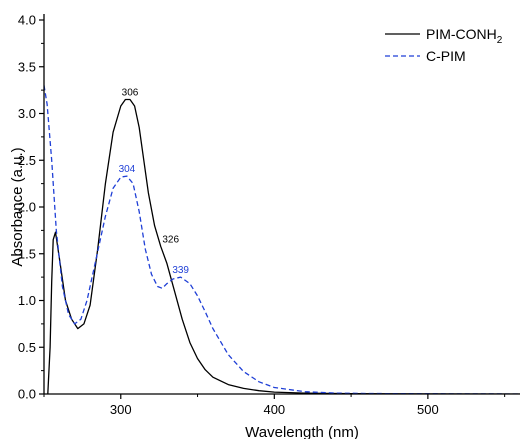 Image resolution: width=520 pixels, height=439 pixels. What do you see at coordinates (428, 409) in the screenshot?
I see `x-tick-label: 500` at bounding box center [428, 409].